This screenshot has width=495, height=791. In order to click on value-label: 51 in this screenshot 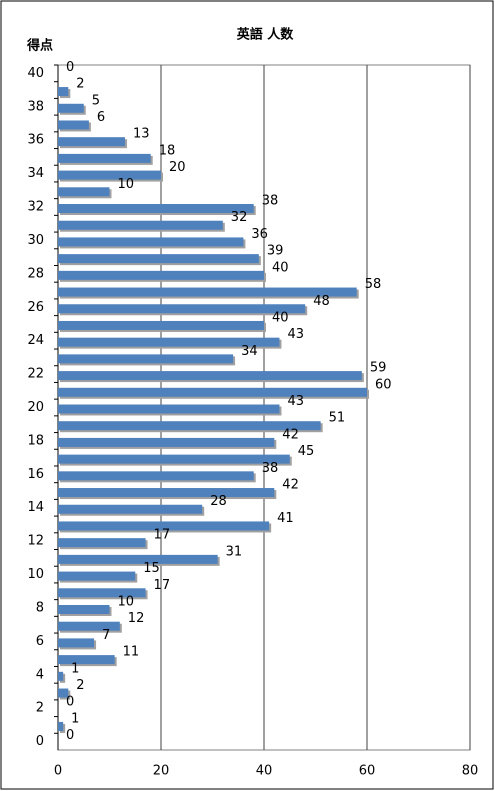, I will do `click(337, 418)`.